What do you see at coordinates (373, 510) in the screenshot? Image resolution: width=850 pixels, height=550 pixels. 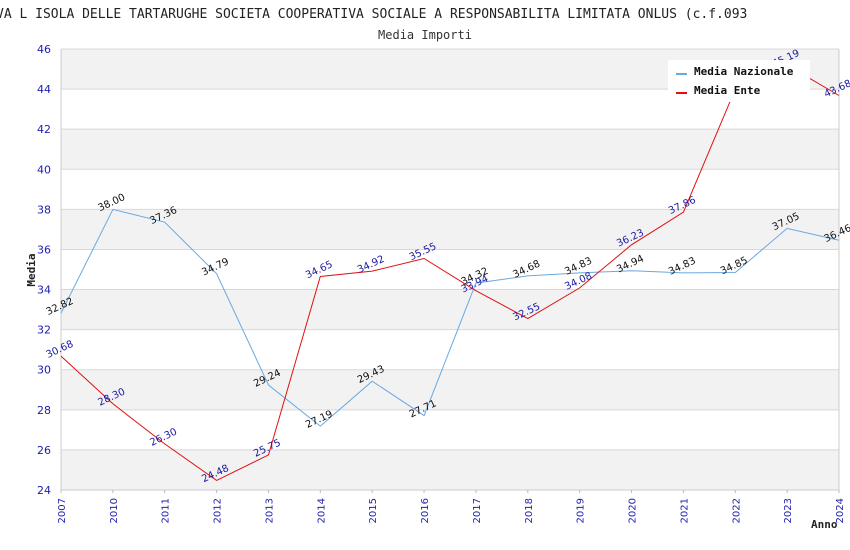 I see `x-tick-label: 2015` at bounding box center [373, 510].